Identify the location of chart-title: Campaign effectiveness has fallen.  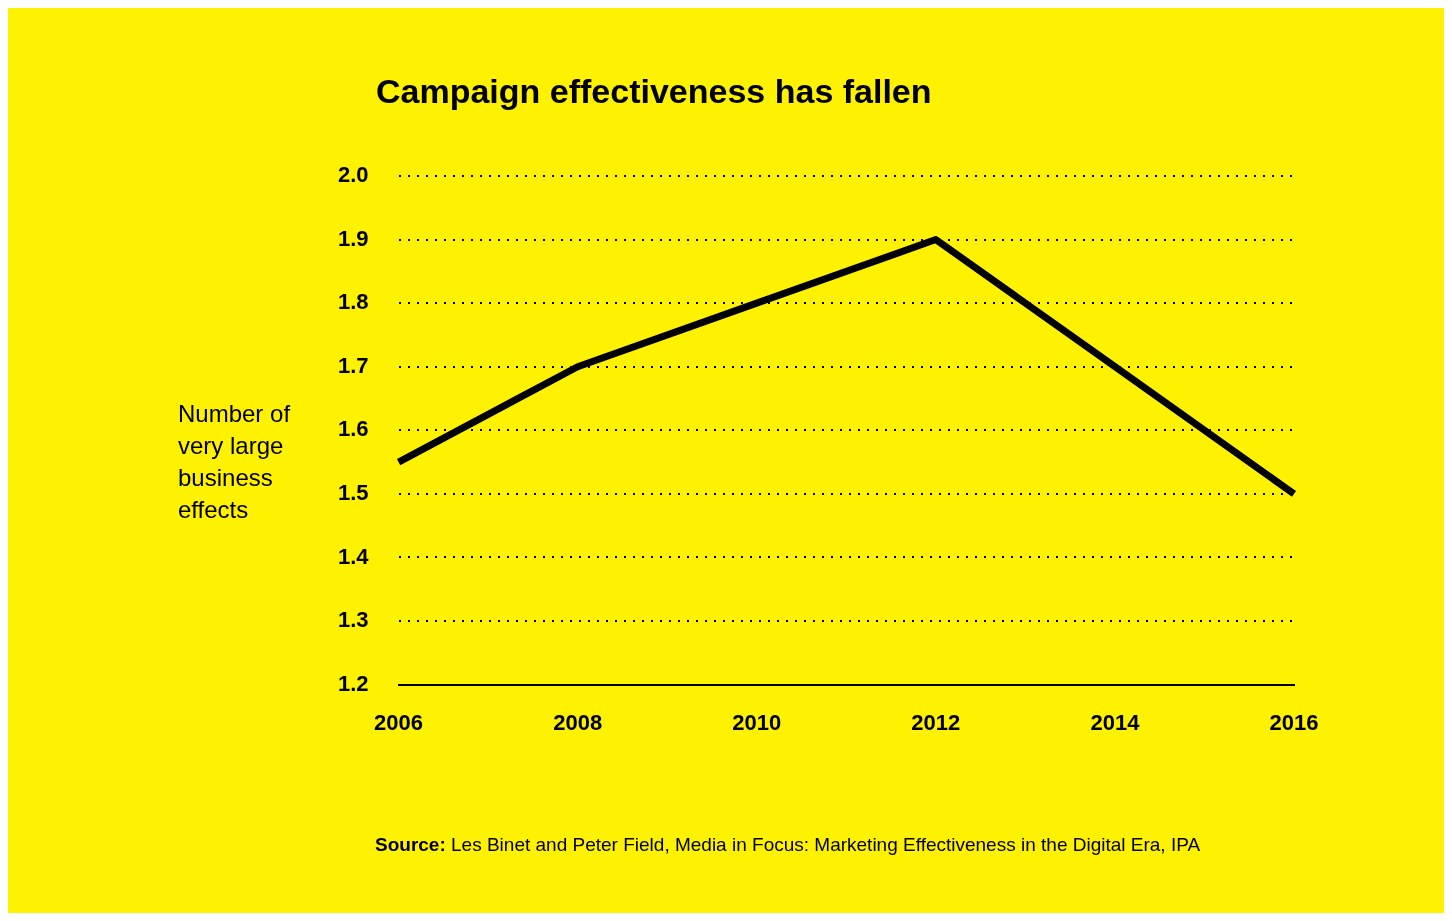
(654, 91).